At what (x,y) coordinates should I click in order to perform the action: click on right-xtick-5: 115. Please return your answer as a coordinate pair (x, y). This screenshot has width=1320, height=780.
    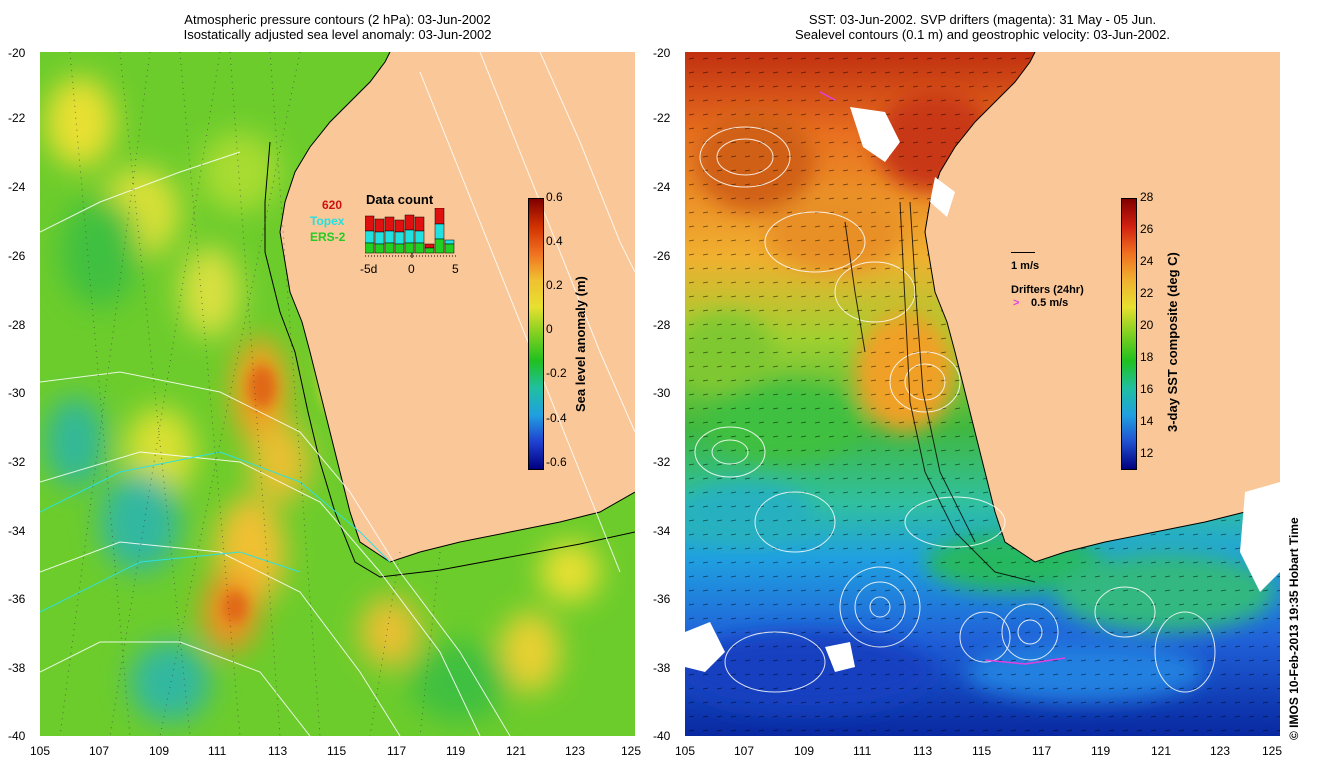
    Looking at the image, I should click on (982, 751).